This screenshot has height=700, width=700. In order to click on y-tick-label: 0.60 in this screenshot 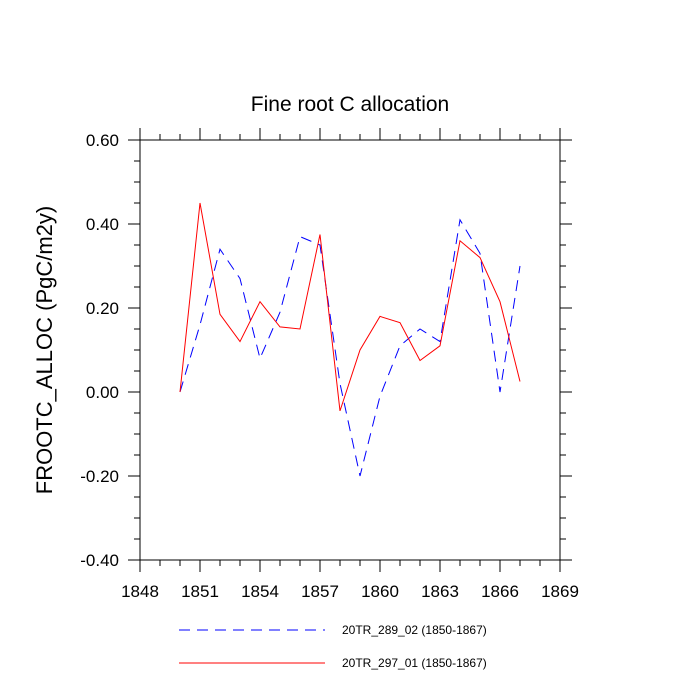, I will do `click(102, 140)`.